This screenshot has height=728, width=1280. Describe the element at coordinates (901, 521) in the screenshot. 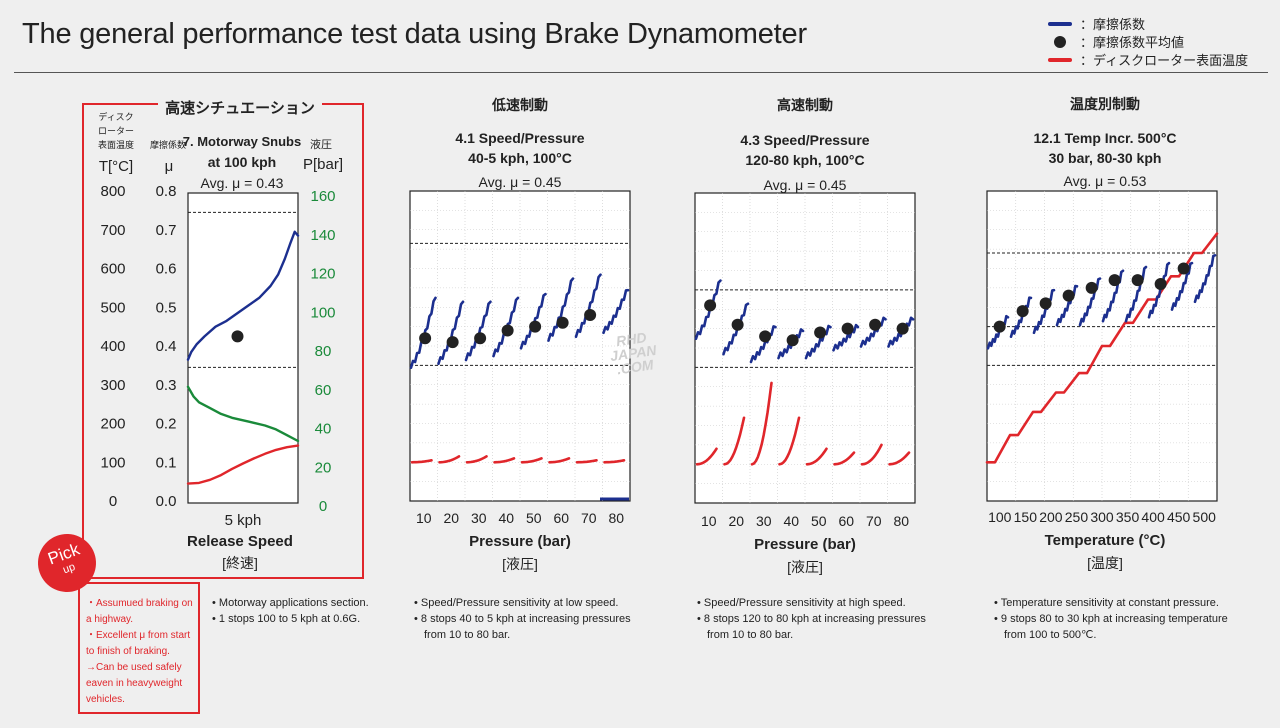

I see `chart3-x-tick: 80` at that location.